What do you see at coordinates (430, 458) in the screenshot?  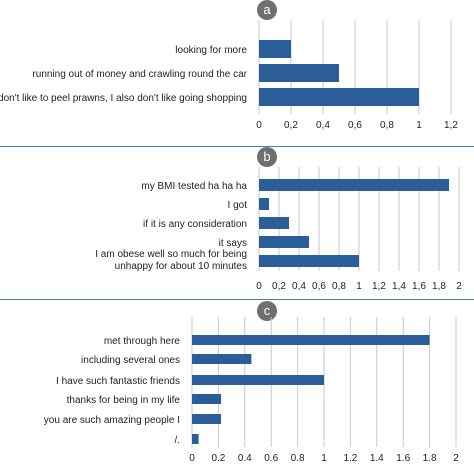 I see `x-tick-label-c-9: 1.8` at bounding box center [430, 458].